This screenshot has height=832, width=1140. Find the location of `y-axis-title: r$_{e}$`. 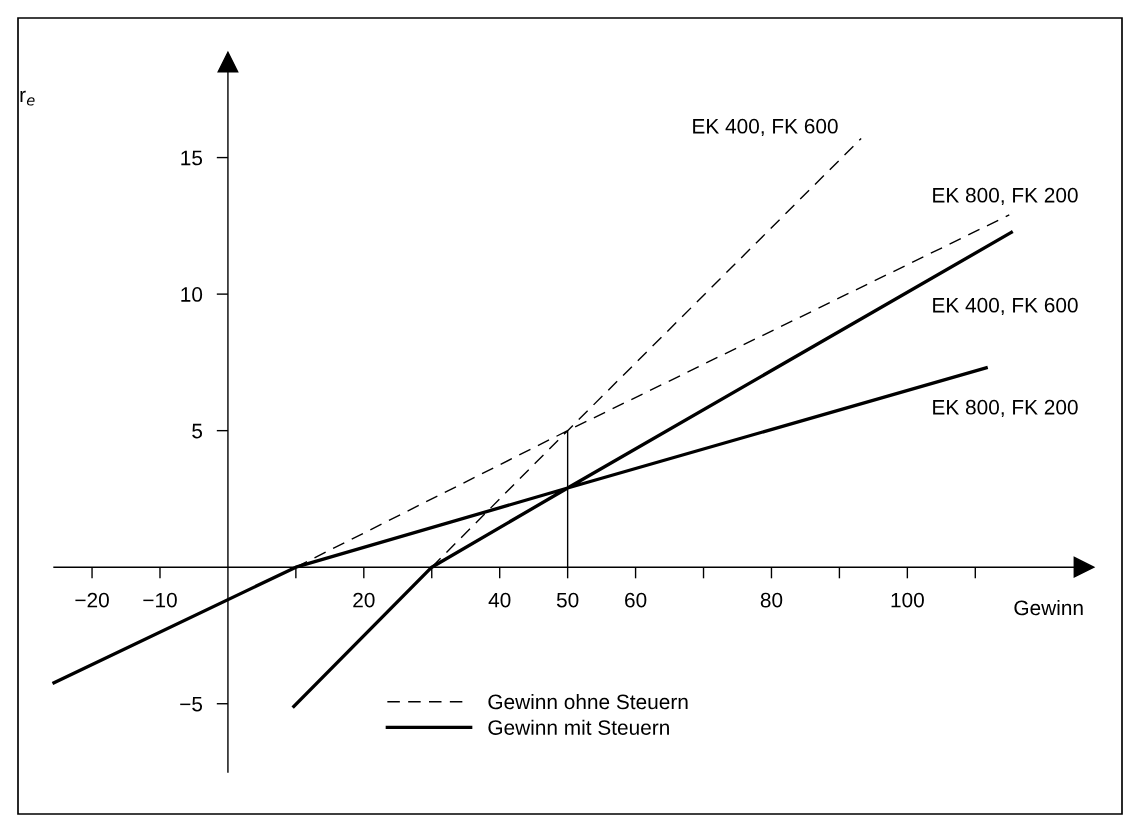

y-axis-title: r$_{e}$ is located at coordinates (27, 98).